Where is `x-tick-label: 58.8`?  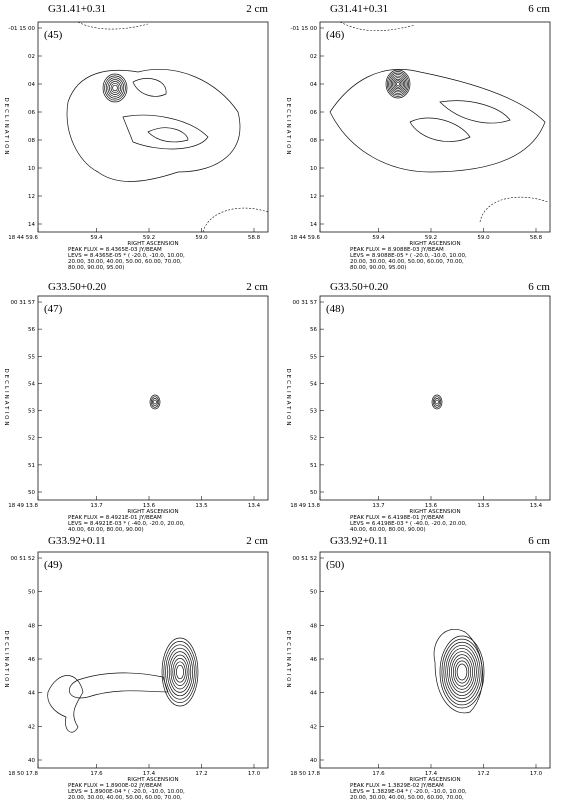 x-tick-label: 58.8 is located at coordinates (254, 238).